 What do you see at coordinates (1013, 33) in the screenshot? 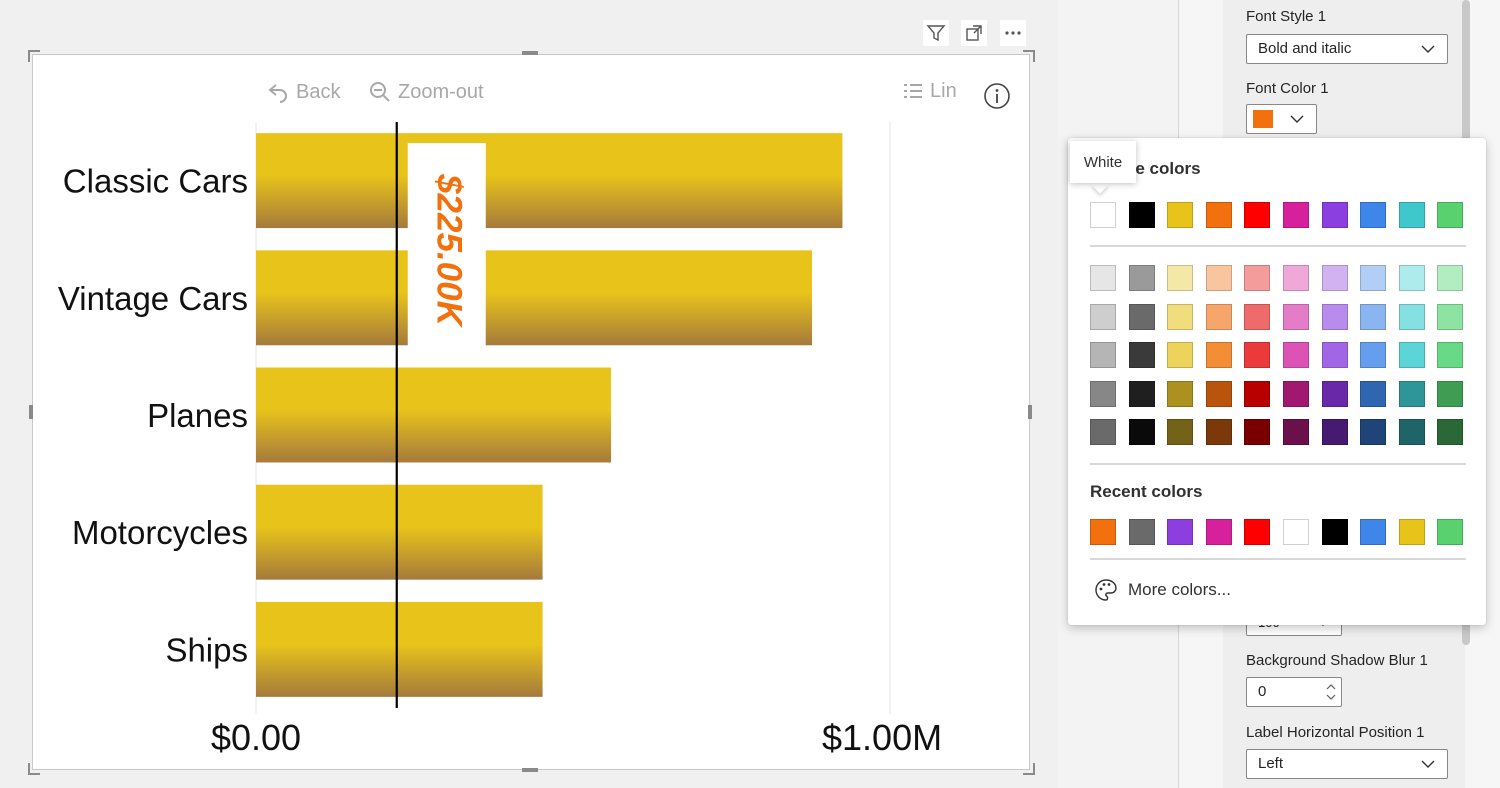
I see `more-options-icon` at bounding box center [1013, 33].